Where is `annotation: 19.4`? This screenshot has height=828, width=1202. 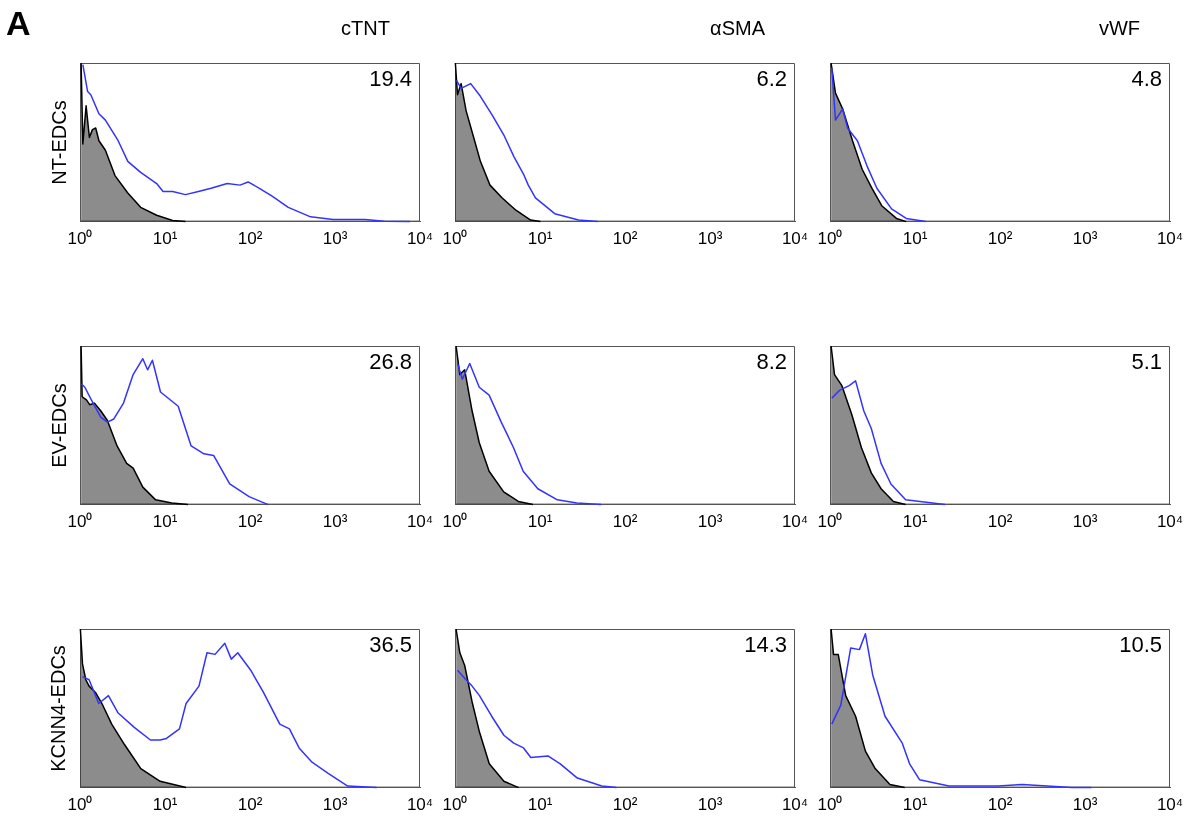 annotation: 19.4 is located at coordinates (390, 79).